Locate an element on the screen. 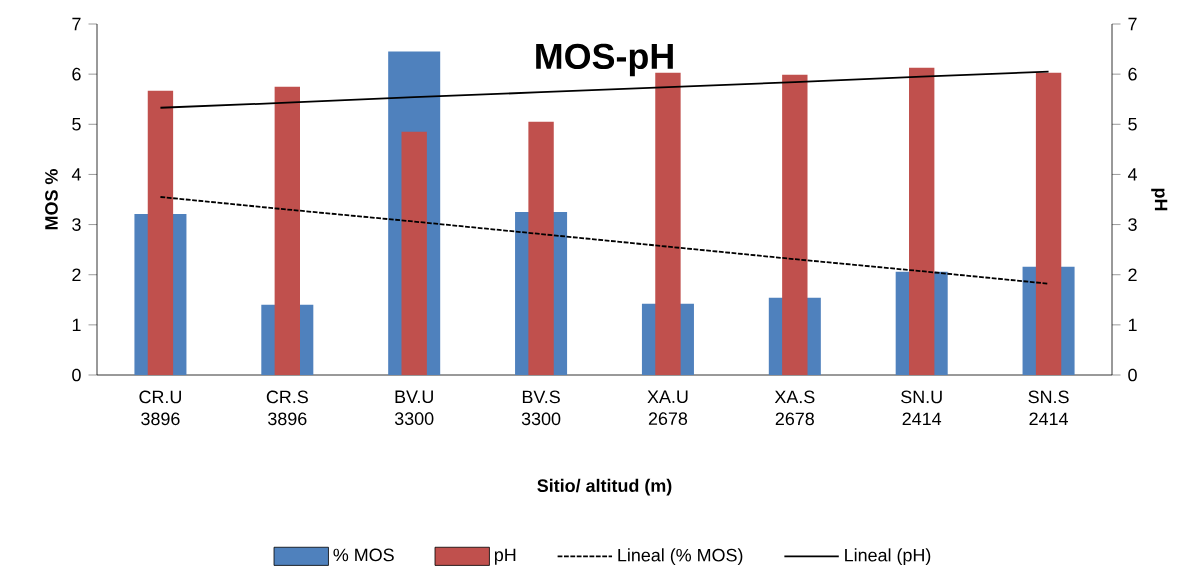 This screenshot has height=588, width=1188. y-tick-label: 0 is located at coordinates (76, 375).